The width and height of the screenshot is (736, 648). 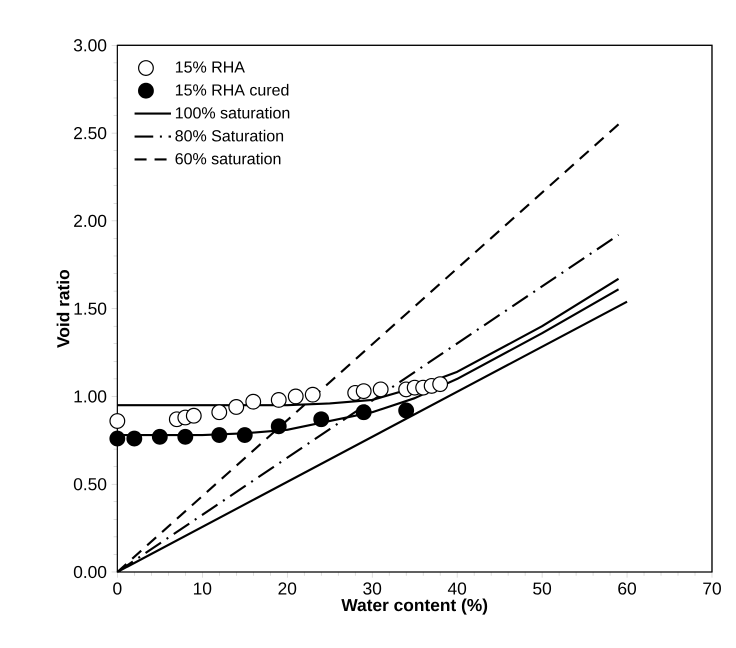 What do you see at coordinates (210, 67) in the screenshot?
I see `legend-label: 15% RHA` at bounding box center [210, 67].